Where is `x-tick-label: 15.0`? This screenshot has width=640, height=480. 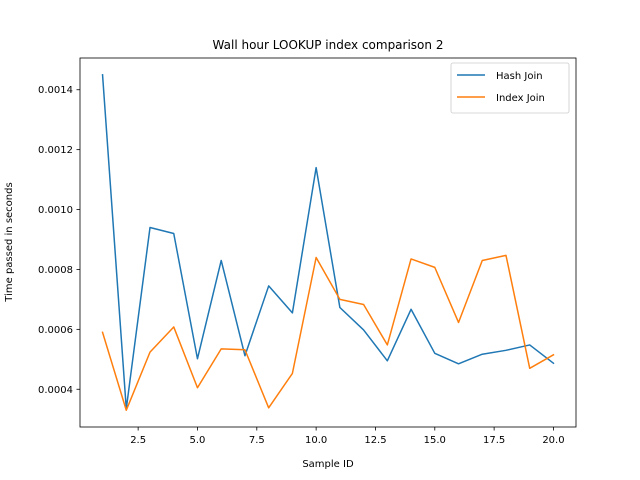 x-tick-label: 15.0 is located at coordinates (435, 440).